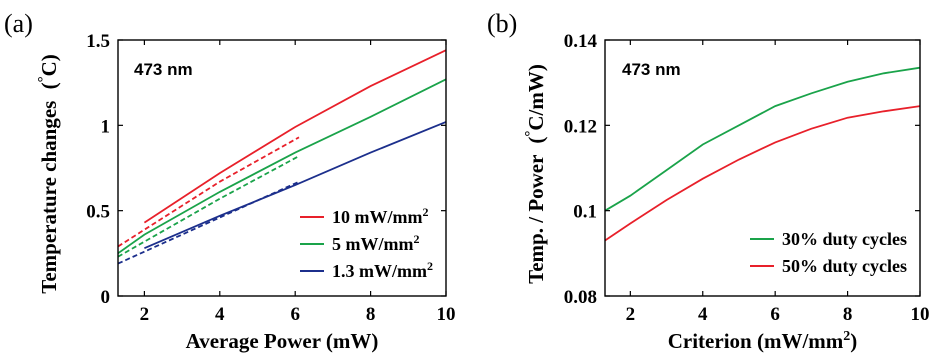 The height and width of the screenshot is (362, 933). What do you see at coordinates (220, 314) in the screenshot?
I see `panel-a-x-tick-label: 4` at bounding box center [220, 314].